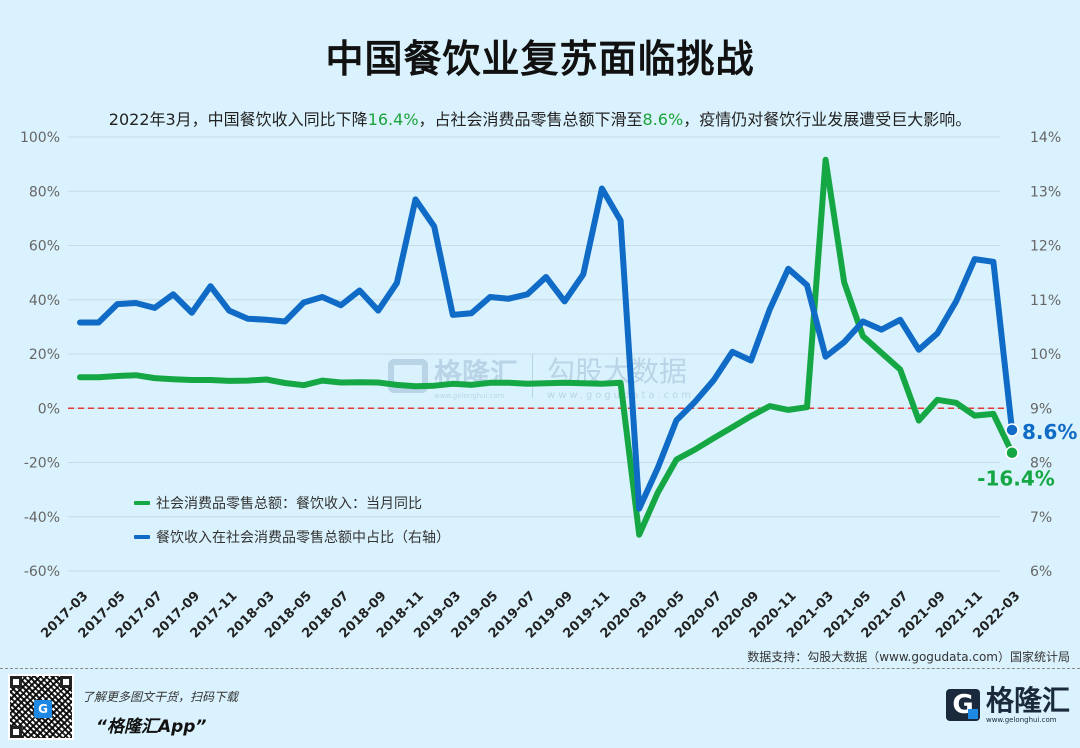 Image resolution: width=1080 pixels, height=748 pixels. What do you see at coordinates (289, 504) in the screenshot?
I see `legend-label: 社会消费品零售总额：餐饮收入：当月同比` at bounding box center [289, 504].